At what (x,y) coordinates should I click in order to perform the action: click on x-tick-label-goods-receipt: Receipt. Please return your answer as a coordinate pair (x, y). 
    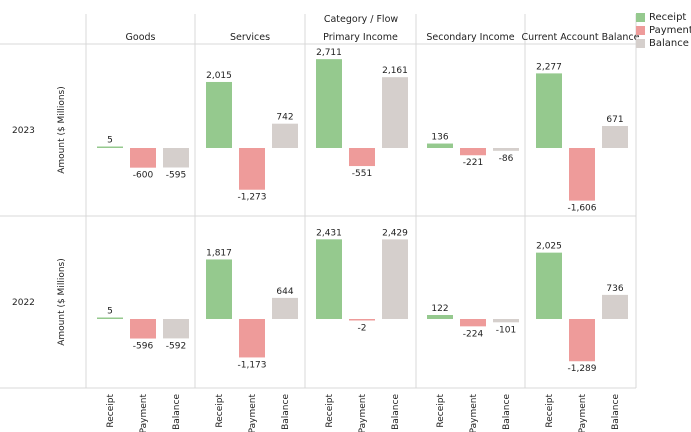
    Looking at the image, I should click on (111, 411).